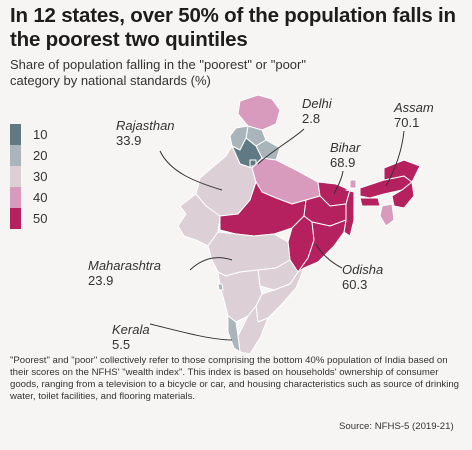 This screenshot has height=450, width=472. I want to click on state-goa, so click(220, 287).